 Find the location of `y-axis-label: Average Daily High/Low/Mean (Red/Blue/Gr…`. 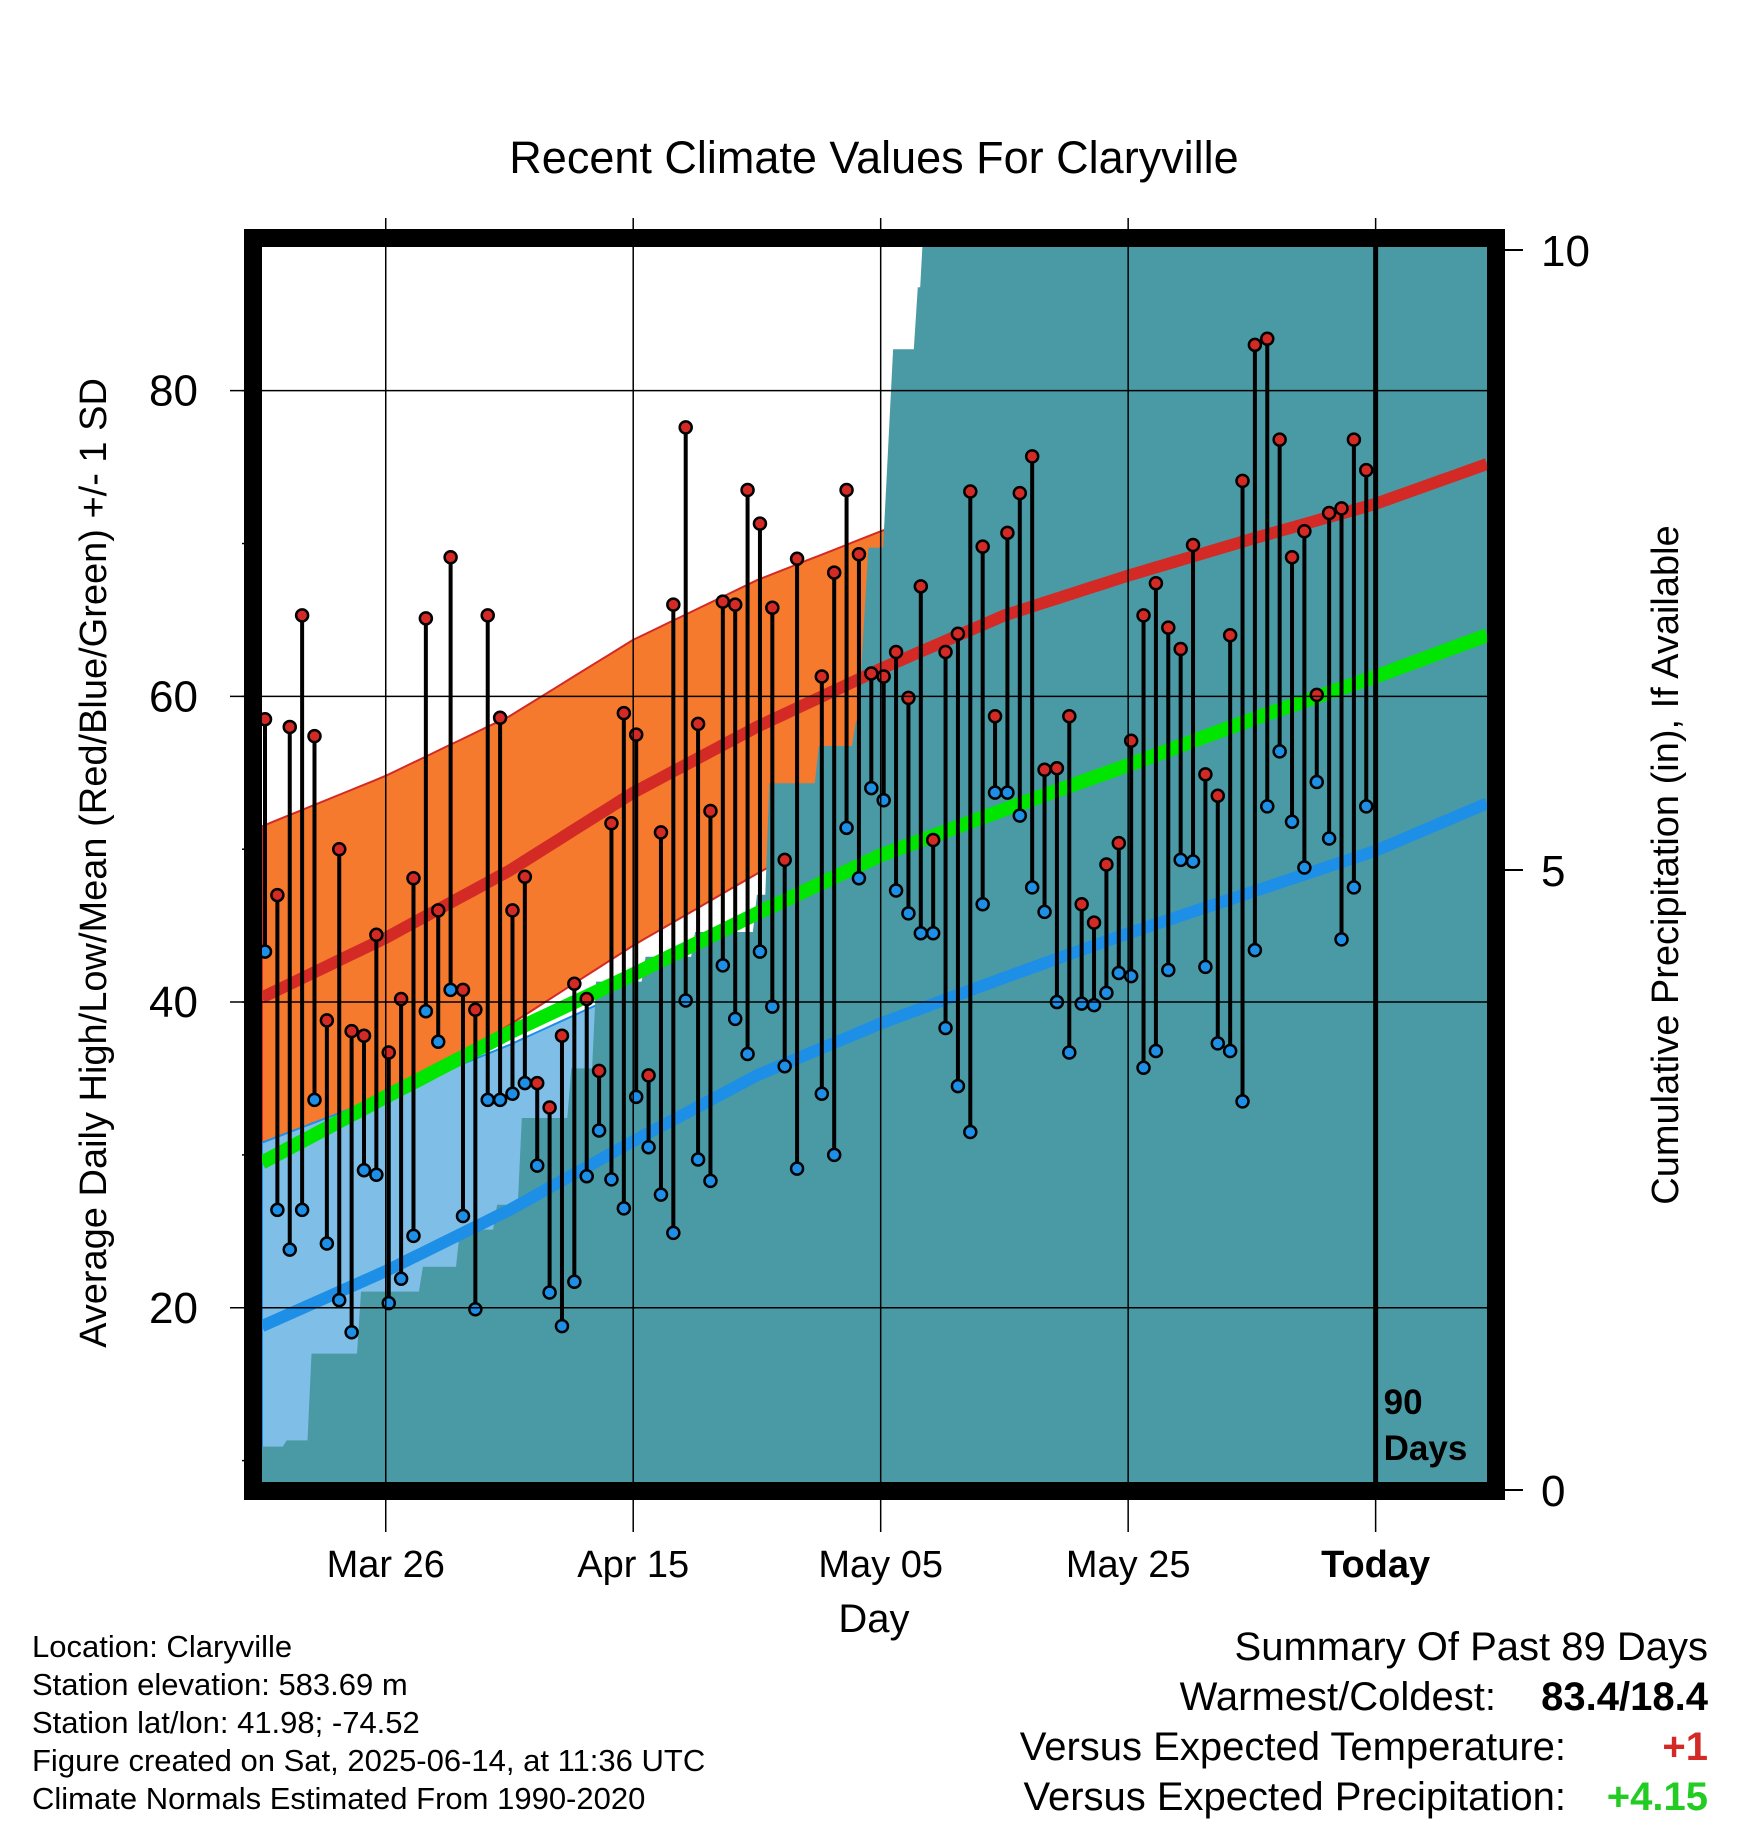

y-axis-label: Average Daily High/Low/Mean (Red/Blue/Gr… is located at coordinates (94, 863).